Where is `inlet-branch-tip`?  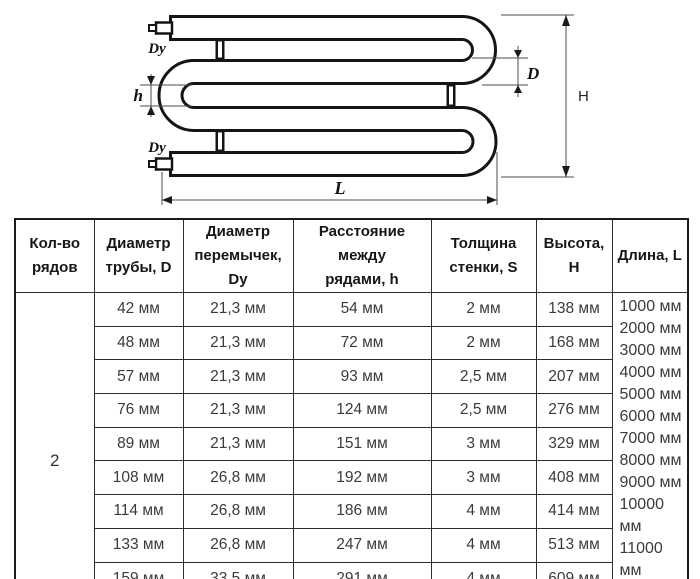 inlet-branch-tip is located at coordinates (152, 28).